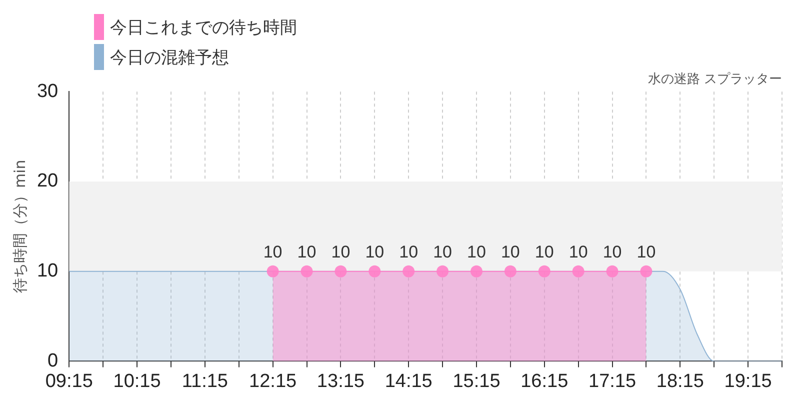 This screenshot has height=400, width=800. I want to click on x-tick-label: 13:15, so click(340, 381).